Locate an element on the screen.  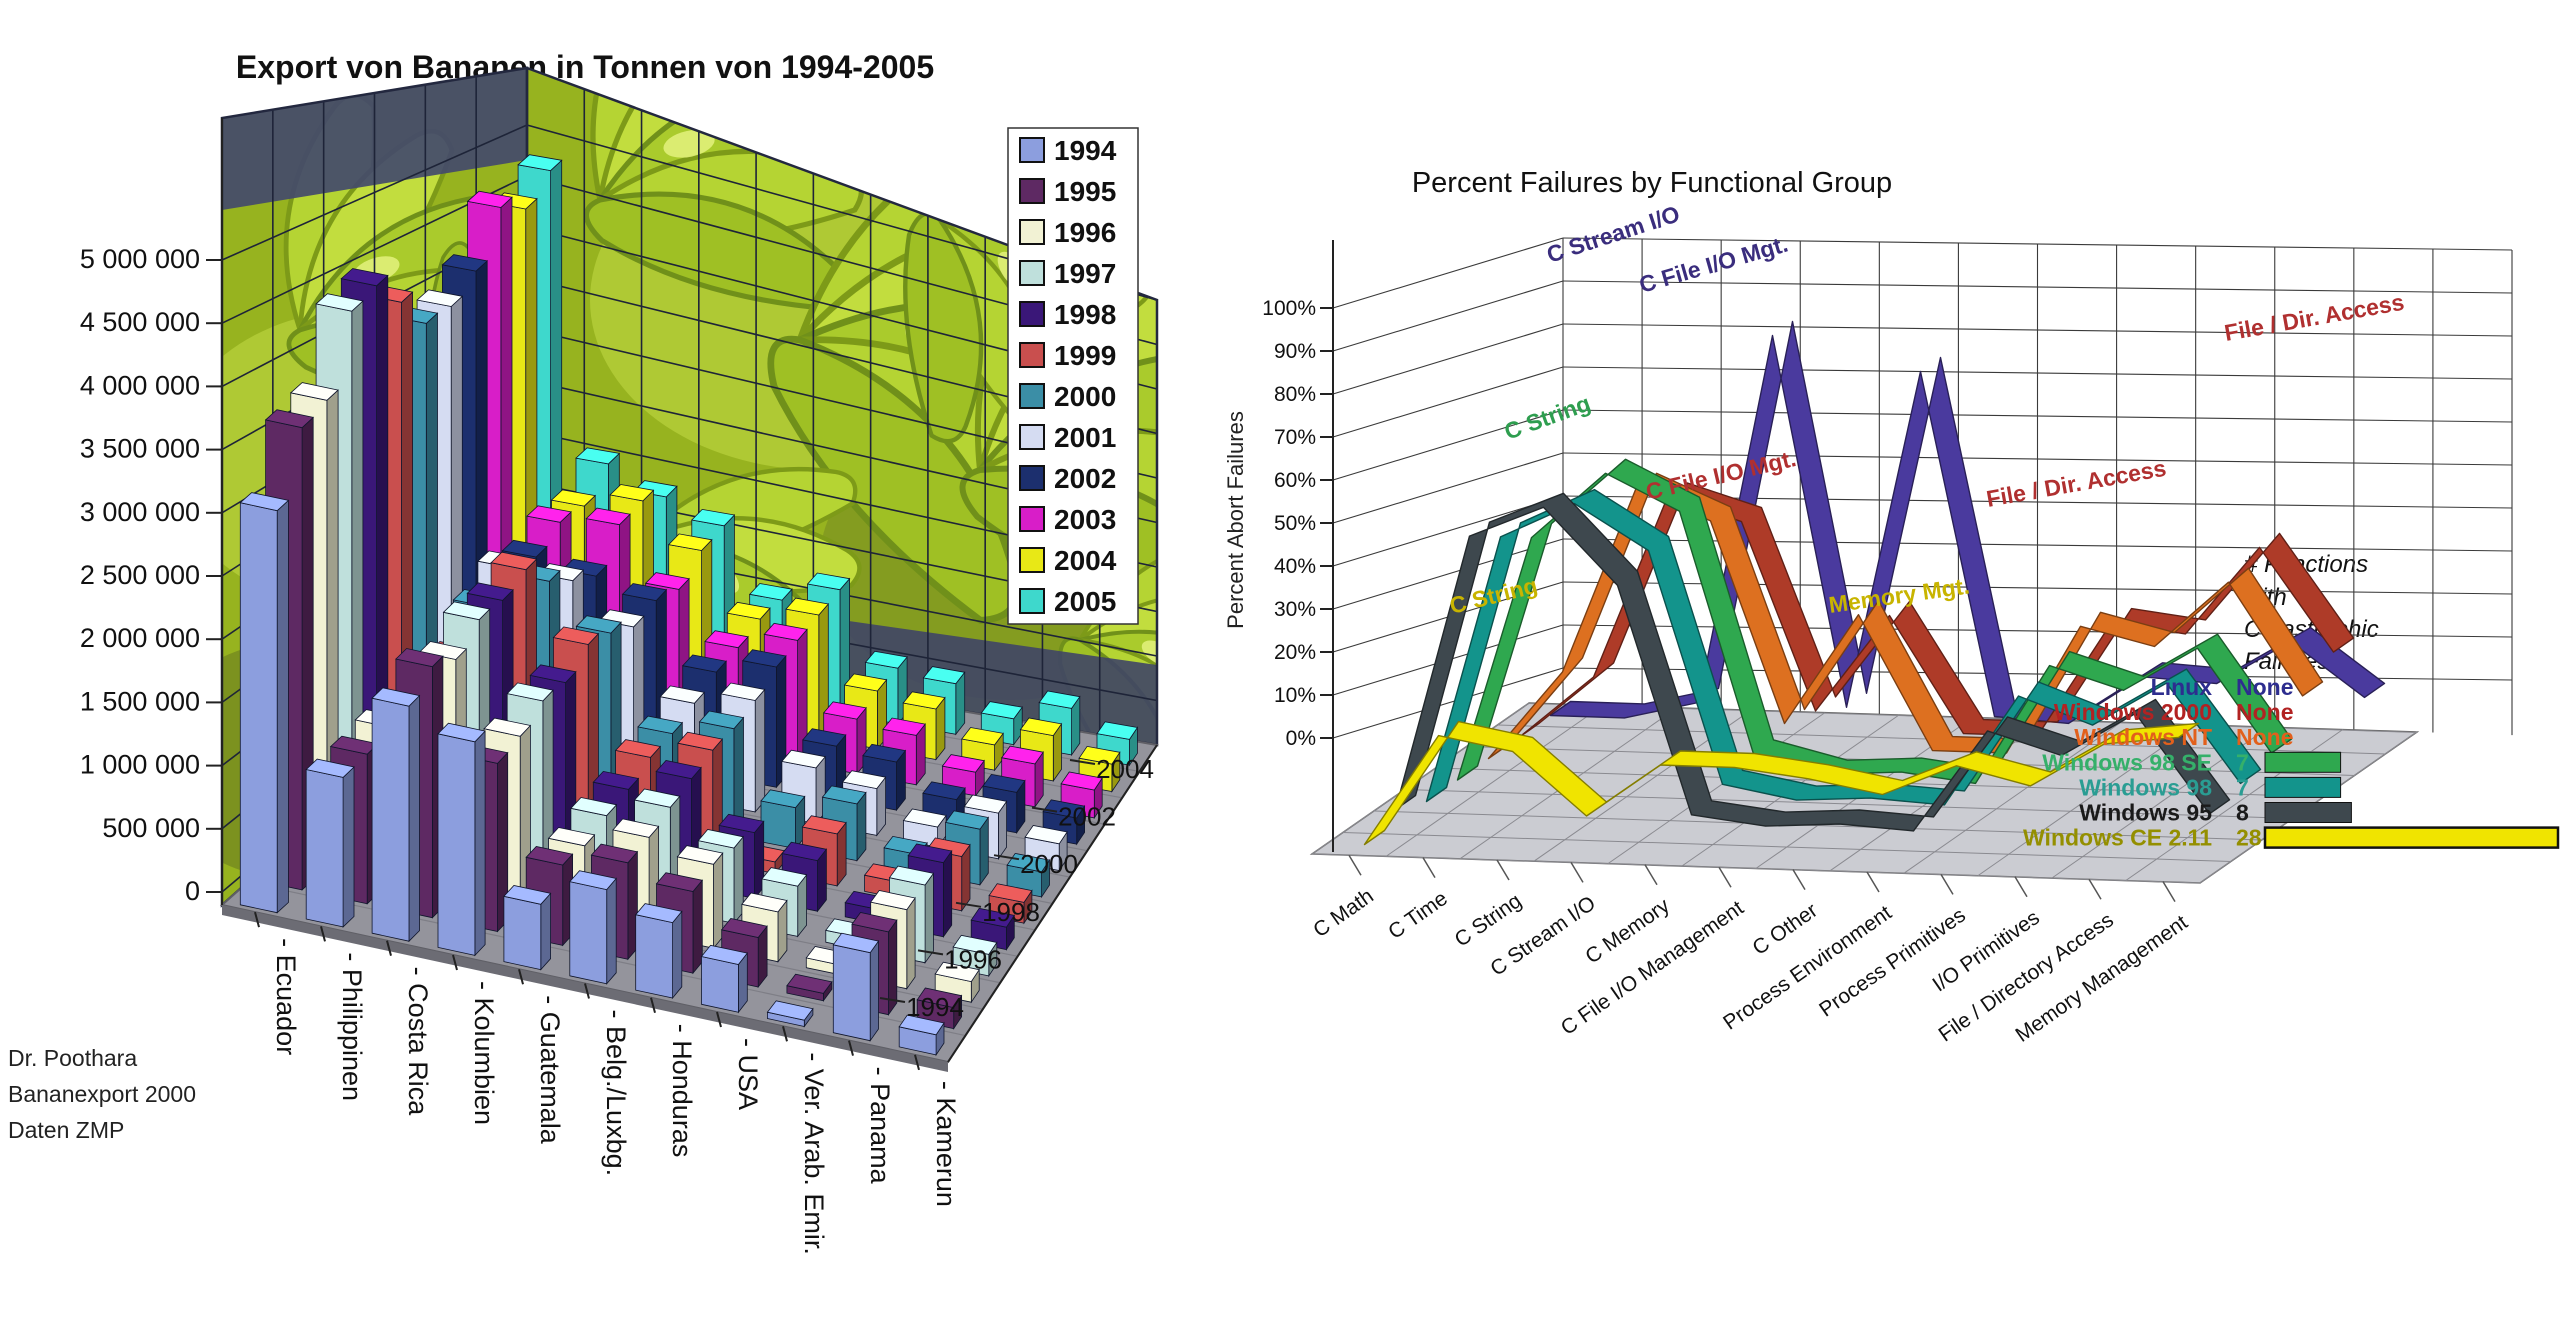
legend-swatch-1999 is located at coordinates (1032, 355).